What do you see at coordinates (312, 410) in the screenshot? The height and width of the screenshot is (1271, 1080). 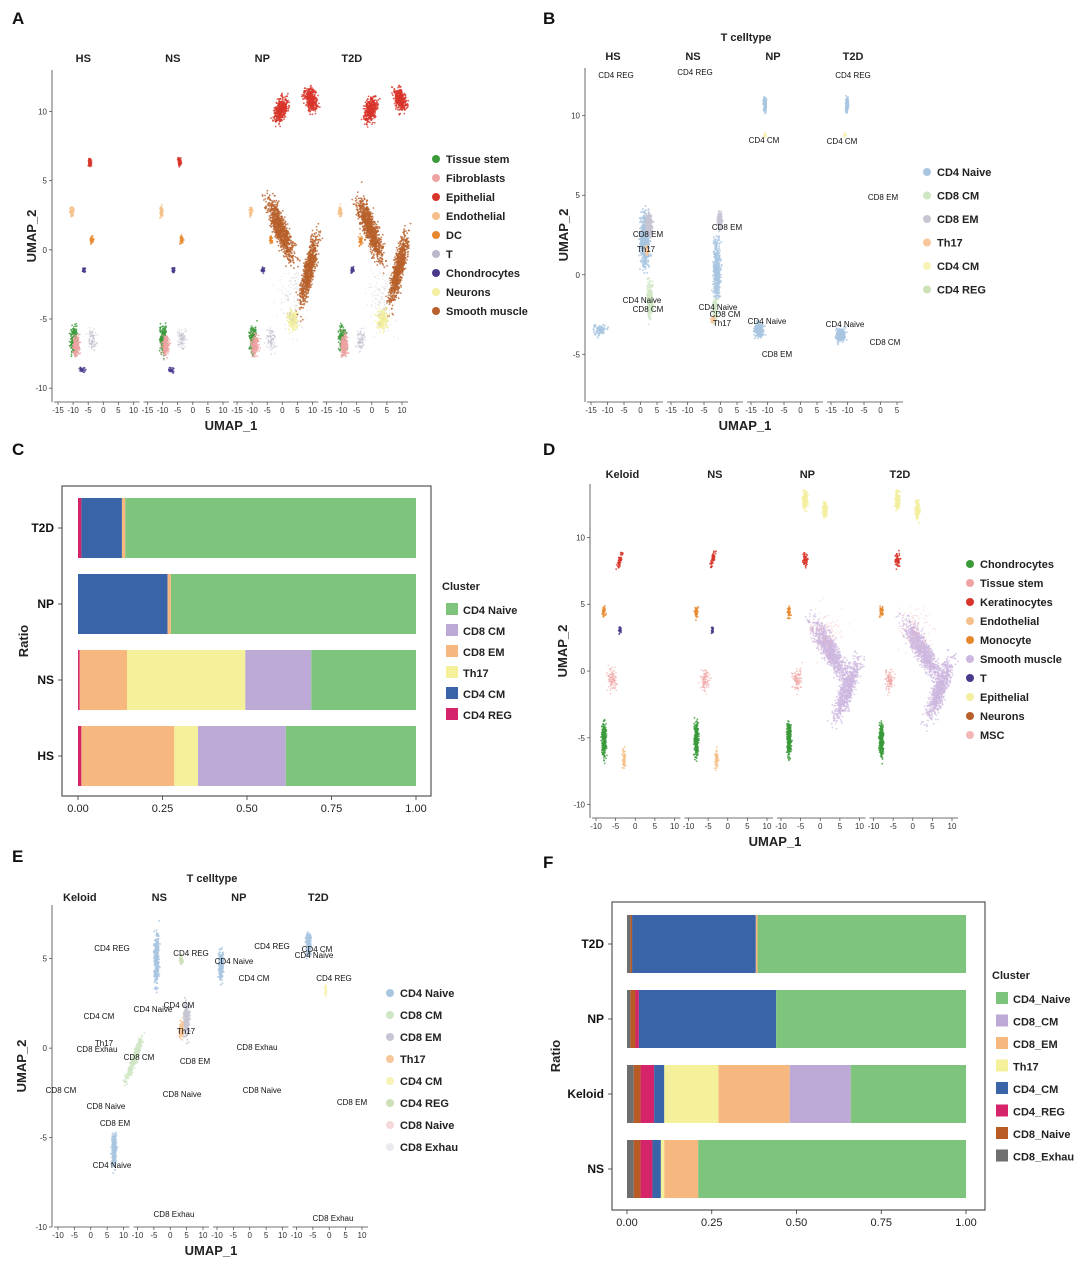 I see `x-tick-label: 10` at bounding box center [312, 410].